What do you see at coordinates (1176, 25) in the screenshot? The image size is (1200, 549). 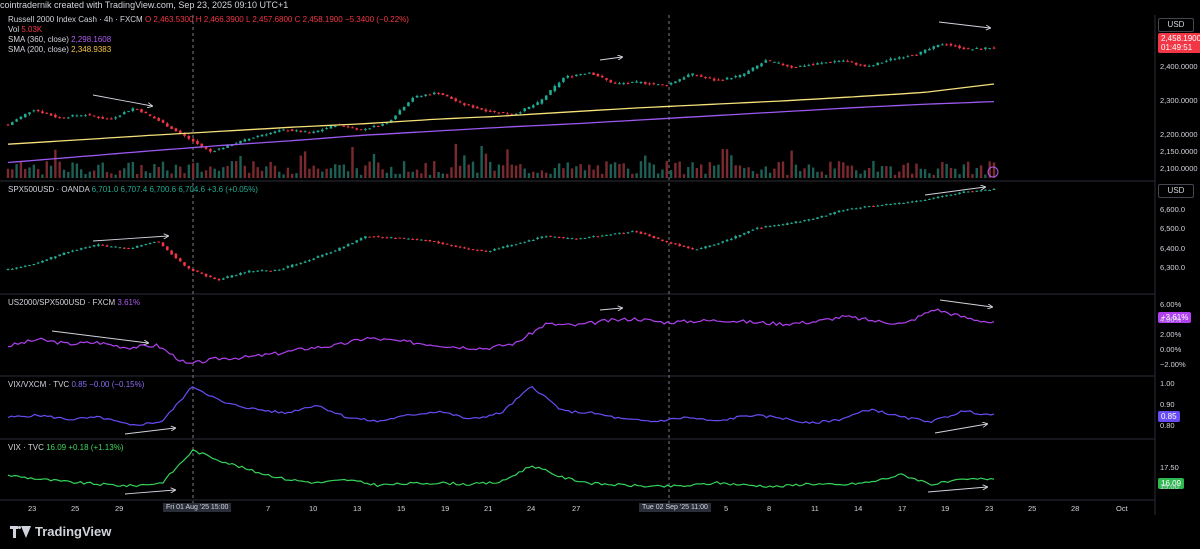 I see `rut-currency-button: USD` at bounding box center [1176, 25].